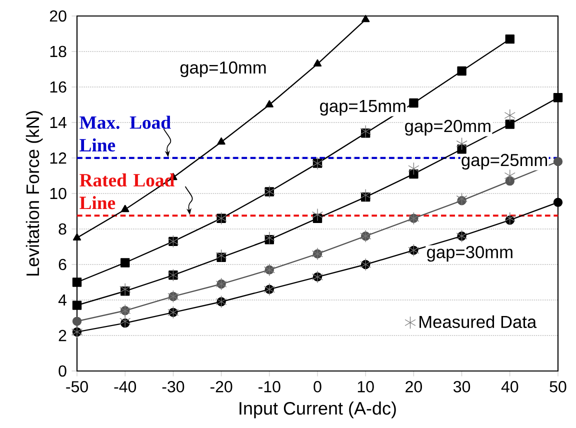 The height and width of the screenshot is (428, 576). What do you see at coordinates (478, 321) in the screenshot?
I see `legend-label: Measured Data` at bounding box center [478, 321].